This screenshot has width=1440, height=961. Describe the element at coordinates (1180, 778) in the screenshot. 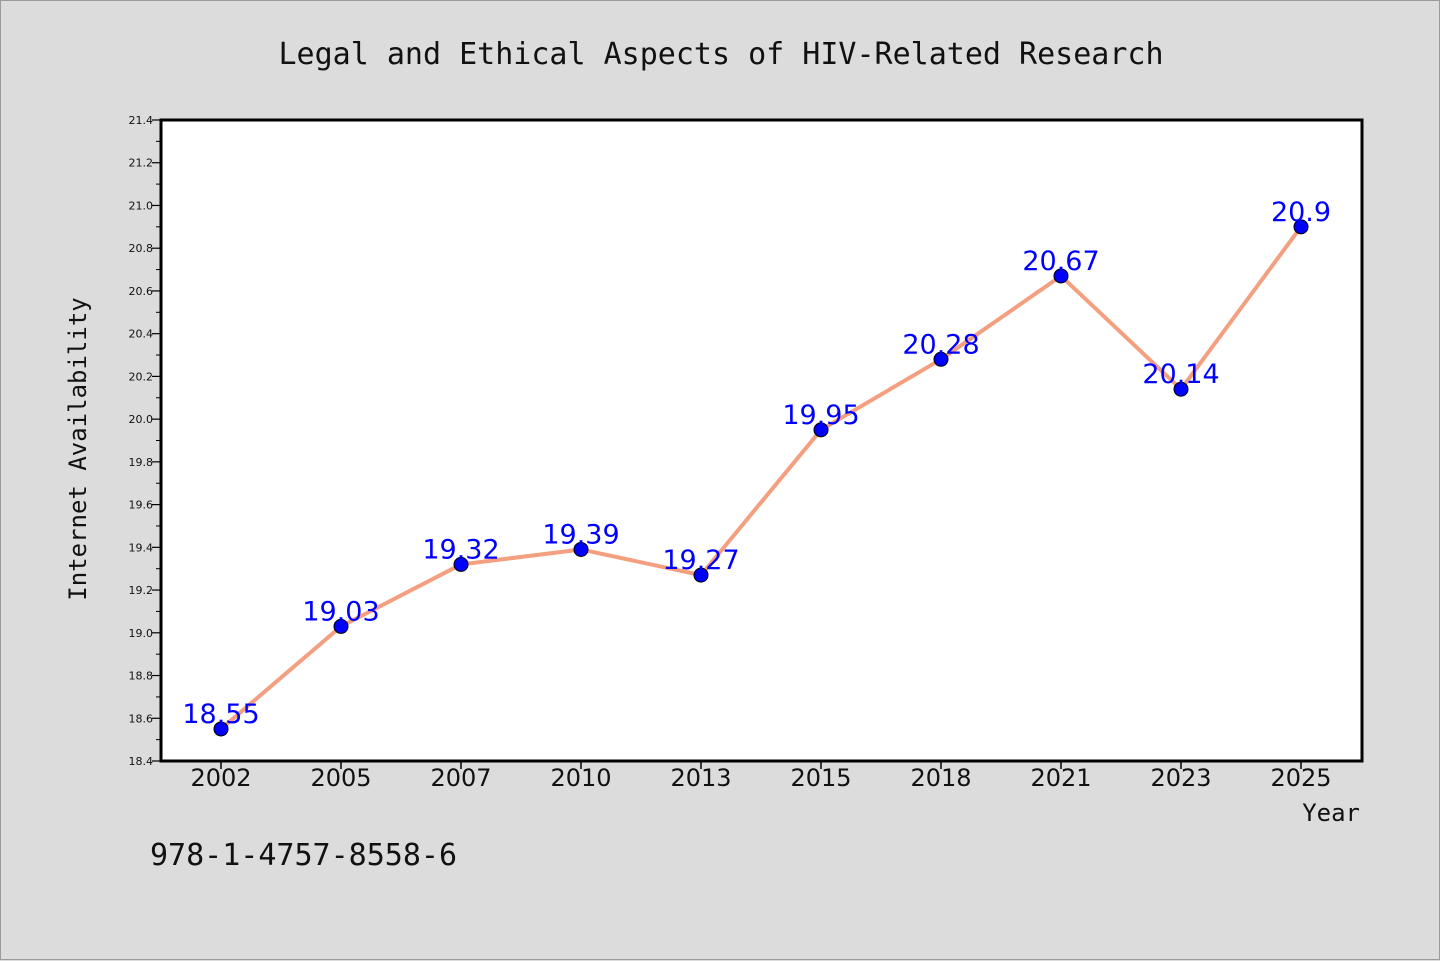

I see `x-tick-label: 2023` at that location.